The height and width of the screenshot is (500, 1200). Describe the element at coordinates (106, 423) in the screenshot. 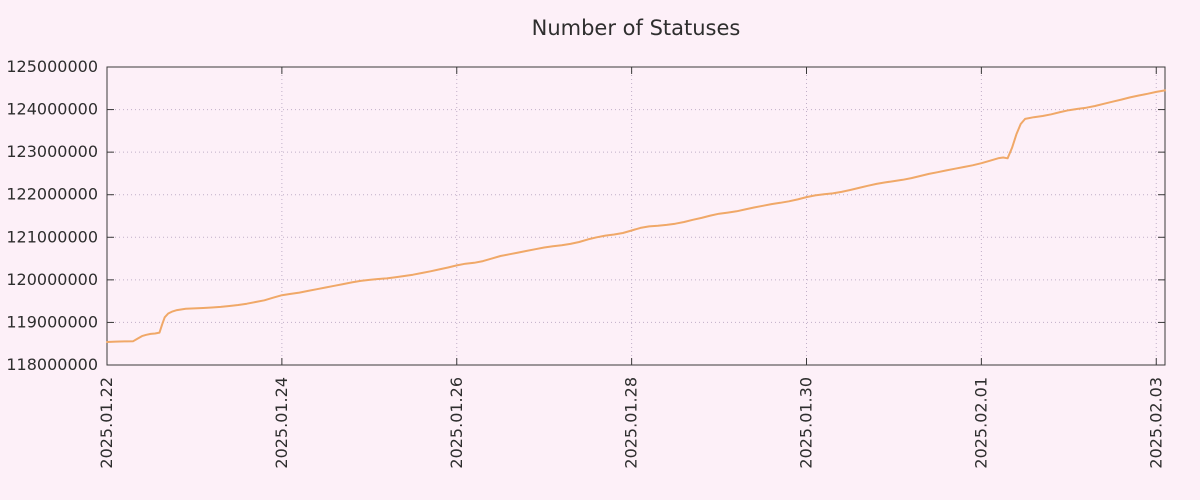

I see `svg-text: 2025.01.22` at that location.